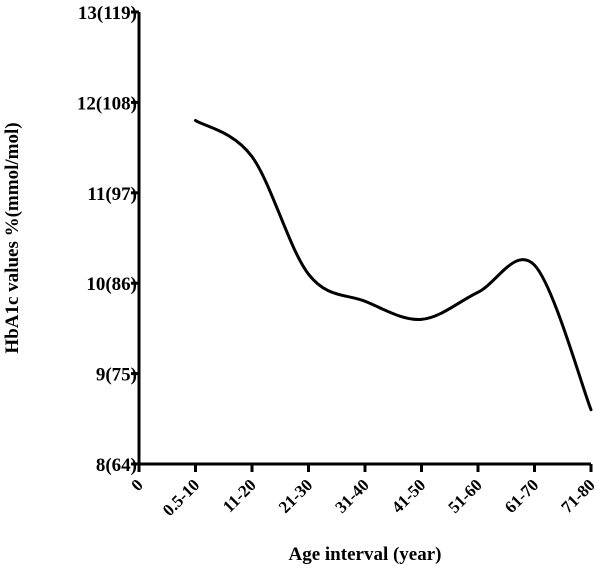  What do you see at coordinates (136, 484) in the screenshot?
I see `x-tick-label: 0` at bounding box center [136, 484].